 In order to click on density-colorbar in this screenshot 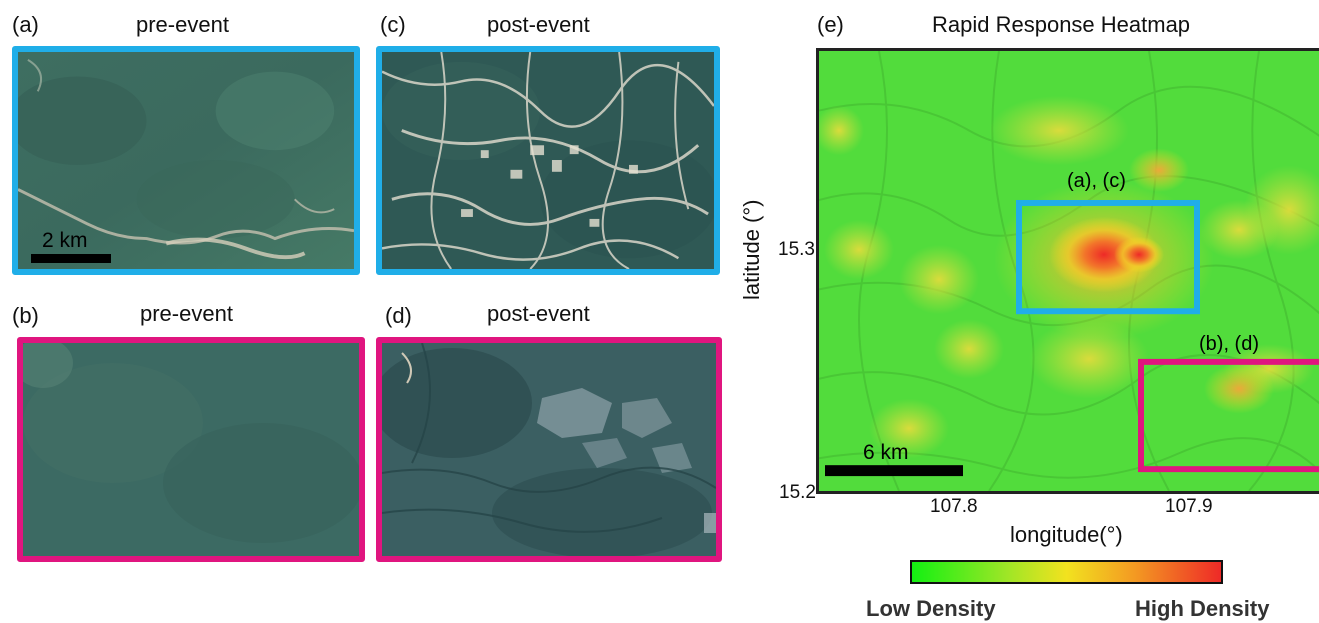, I will do `click(1066, 572)`.